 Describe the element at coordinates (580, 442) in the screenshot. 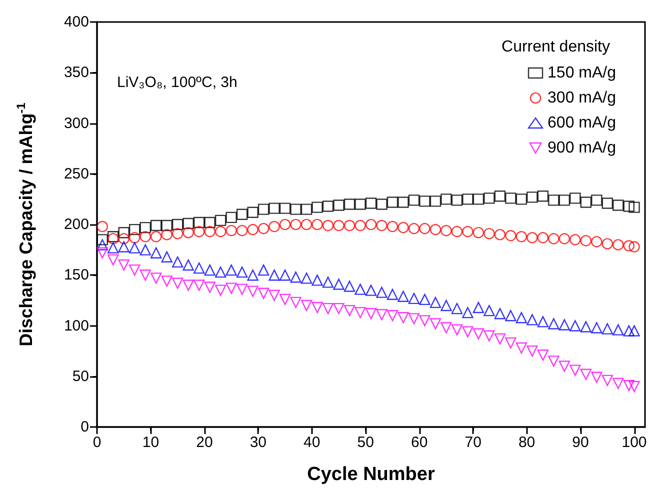

I see `x-tick-label: 90` at that location.